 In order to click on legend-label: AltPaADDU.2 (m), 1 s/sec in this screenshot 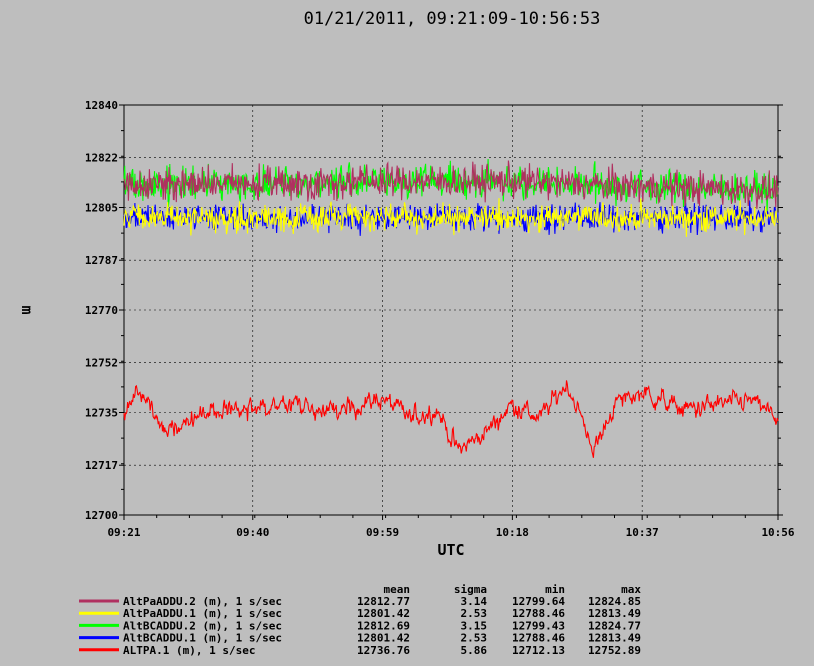, I will do `click(202, 601)`.